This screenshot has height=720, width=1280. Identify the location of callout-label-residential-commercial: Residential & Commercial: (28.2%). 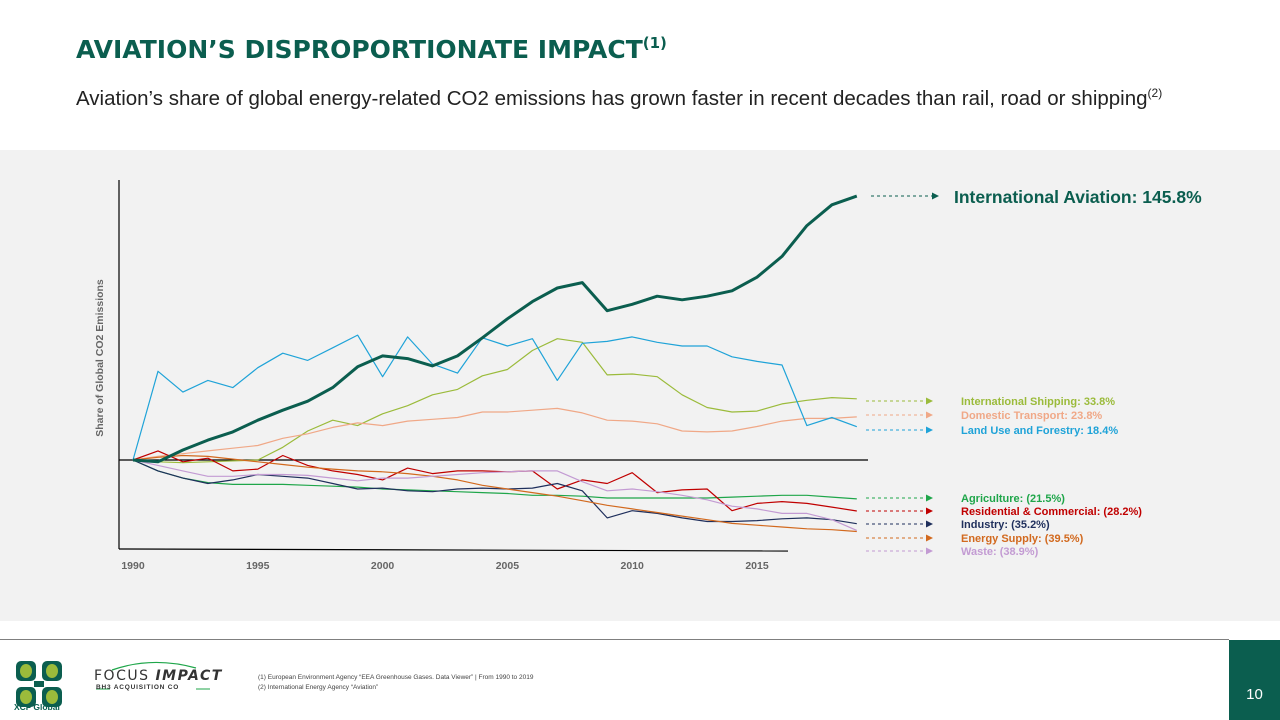
(1051, 512).